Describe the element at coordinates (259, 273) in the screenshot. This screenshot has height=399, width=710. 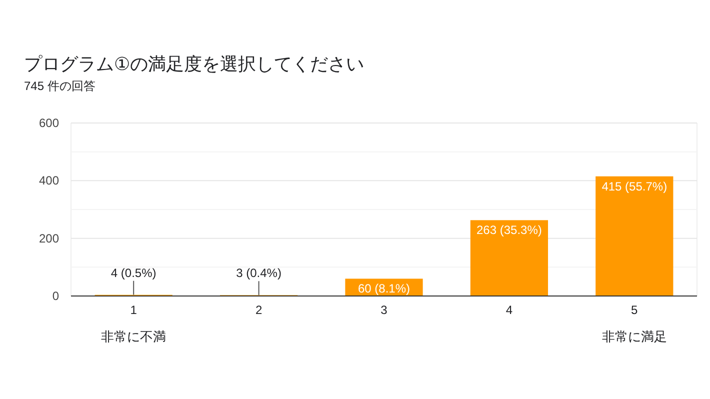
I see `data-label: 3 (0.4%)` at that location.